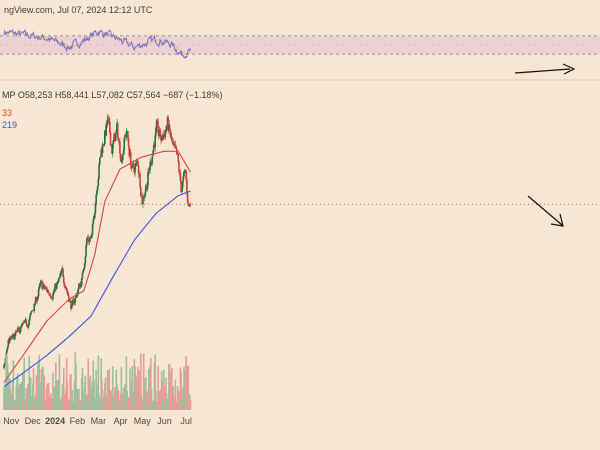  What do you see at coordinates (78, 421) in the screenshot?
I see `x-tick-label: Feb` at bounding box center [78, 421].